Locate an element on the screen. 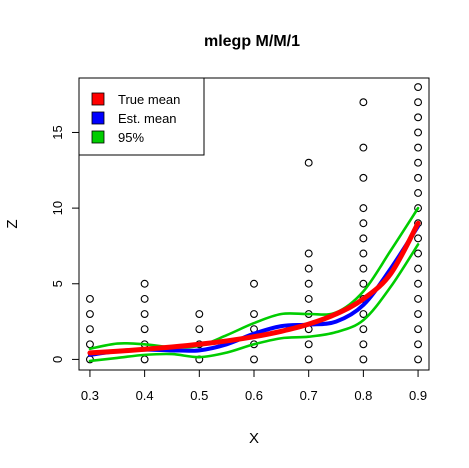  x-tick-label: 0.3 is located at coordinates (90, 395).